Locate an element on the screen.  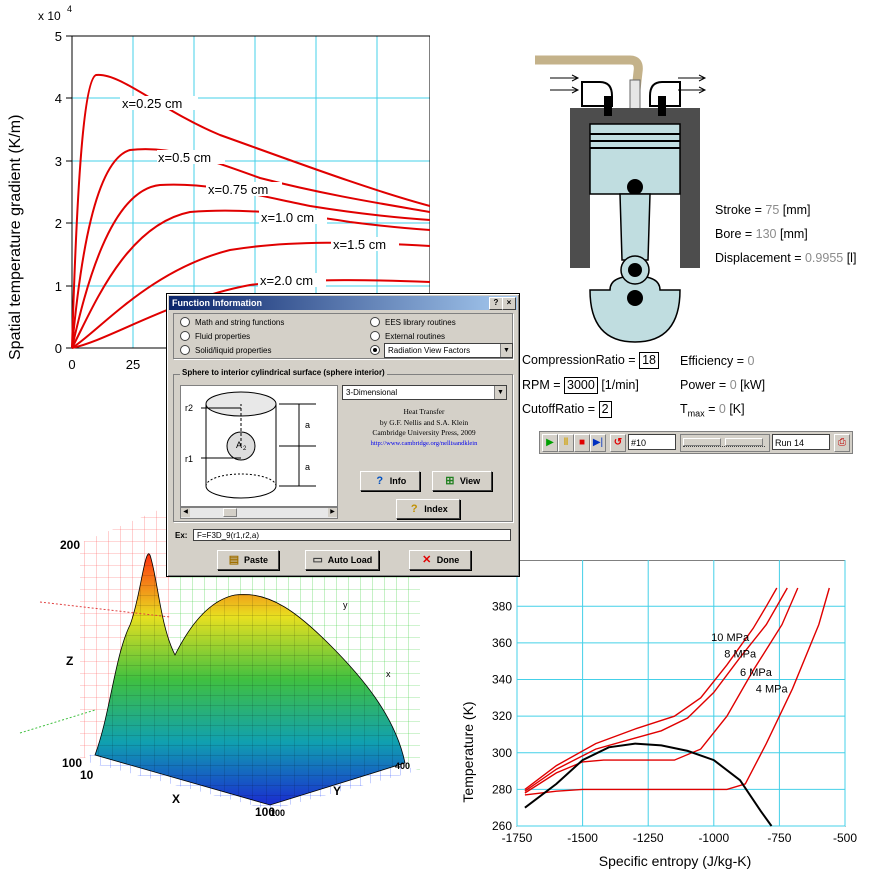
library-select: Radiation View Factors ▼ is located at coordinates (448, 350).